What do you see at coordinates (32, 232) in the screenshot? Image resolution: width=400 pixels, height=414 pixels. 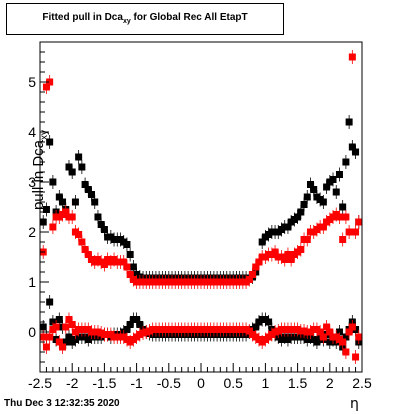 I see `y-tick-label: 2` at bounding box center [32, 232].